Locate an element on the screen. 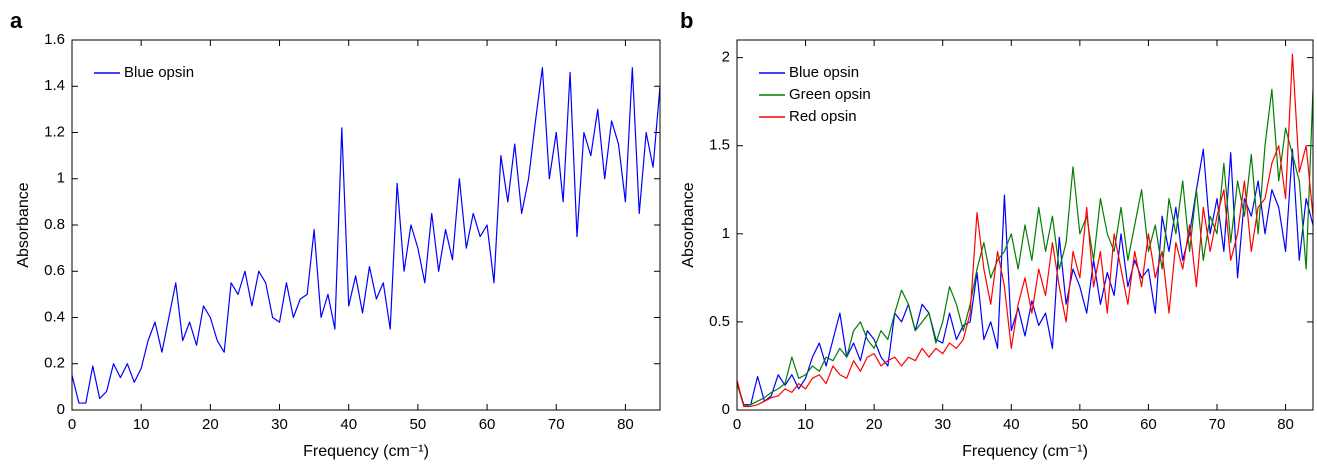  panel-label: b is located at coordinates (686, 20).